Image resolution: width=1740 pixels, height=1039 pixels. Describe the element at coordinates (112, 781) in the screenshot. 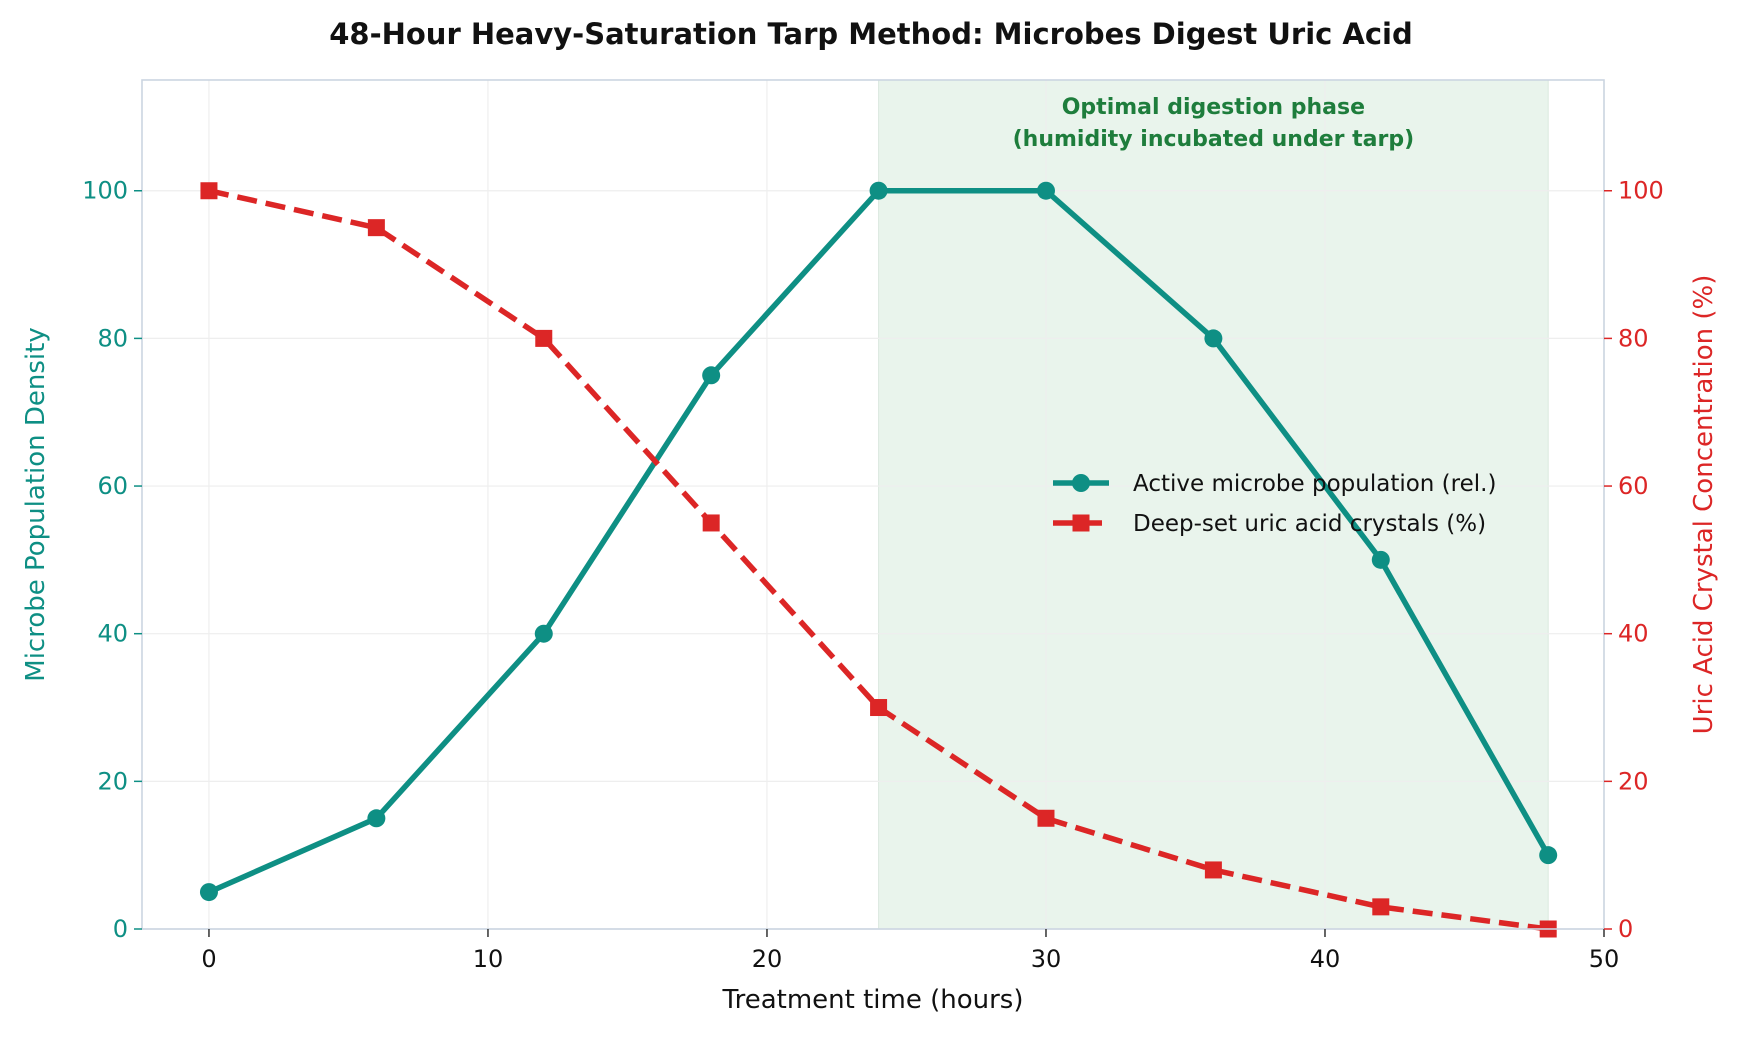

I see `y-left-tick-label: 20` at that location.